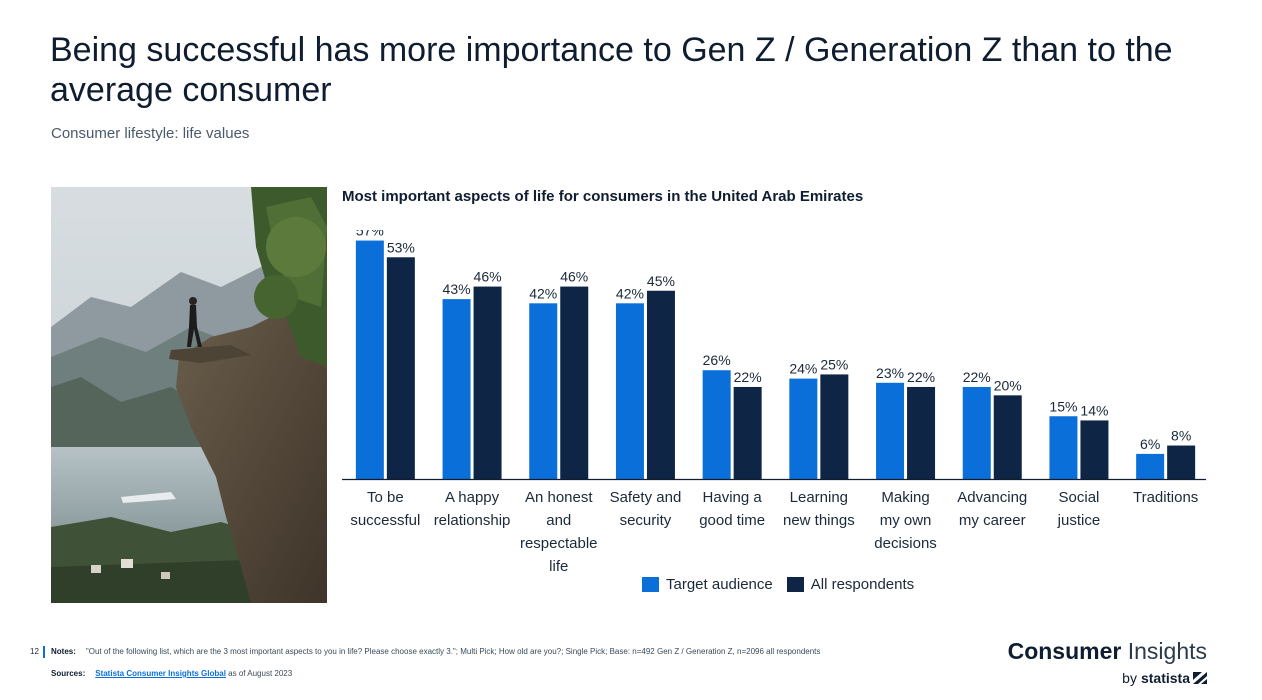 This screenshot has width=1262, height=700. What do you see at coordinates (834, 364) in the screenshot?
I see `data-label: 25%` at bounding box center [834, 364].